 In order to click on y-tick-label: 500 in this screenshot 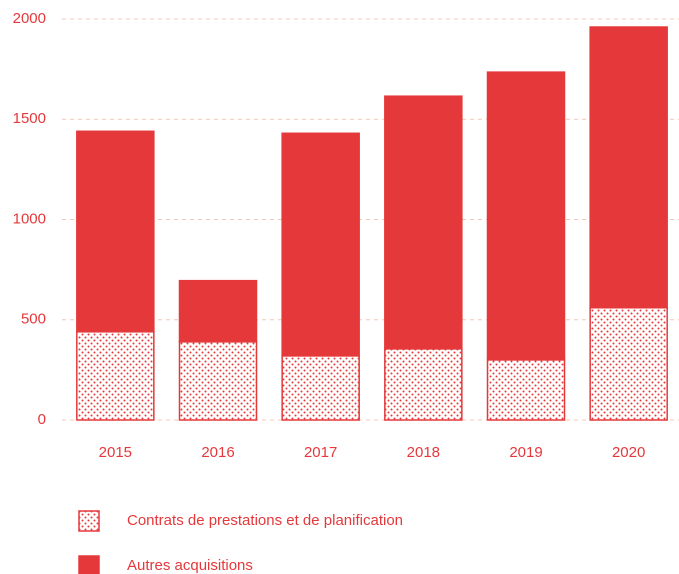, I will do `click(33, 319)`.